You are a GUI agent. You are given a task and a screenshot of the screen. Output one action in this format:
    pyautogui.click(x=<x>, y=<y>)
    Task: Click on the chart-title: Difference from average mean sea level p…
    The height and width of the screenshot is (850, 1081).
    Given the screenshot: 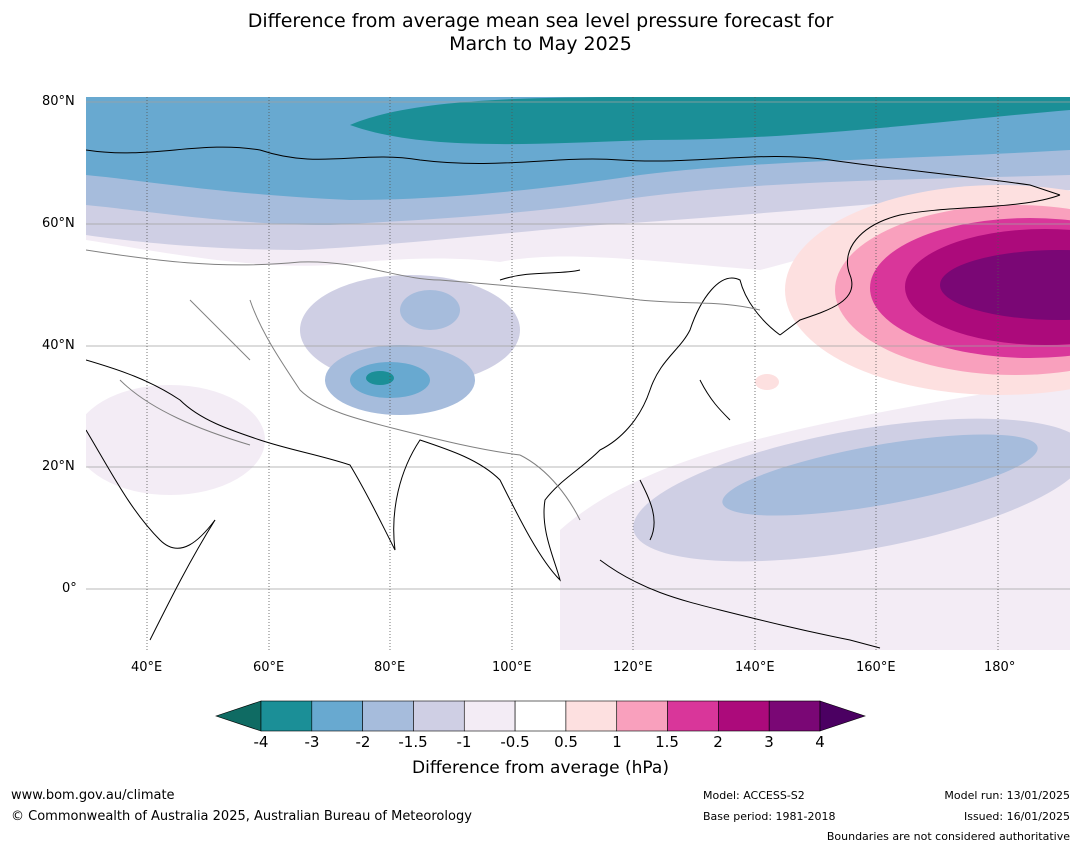 What is the action you would take?
    pyautogui.click(x=540, y=33)
    